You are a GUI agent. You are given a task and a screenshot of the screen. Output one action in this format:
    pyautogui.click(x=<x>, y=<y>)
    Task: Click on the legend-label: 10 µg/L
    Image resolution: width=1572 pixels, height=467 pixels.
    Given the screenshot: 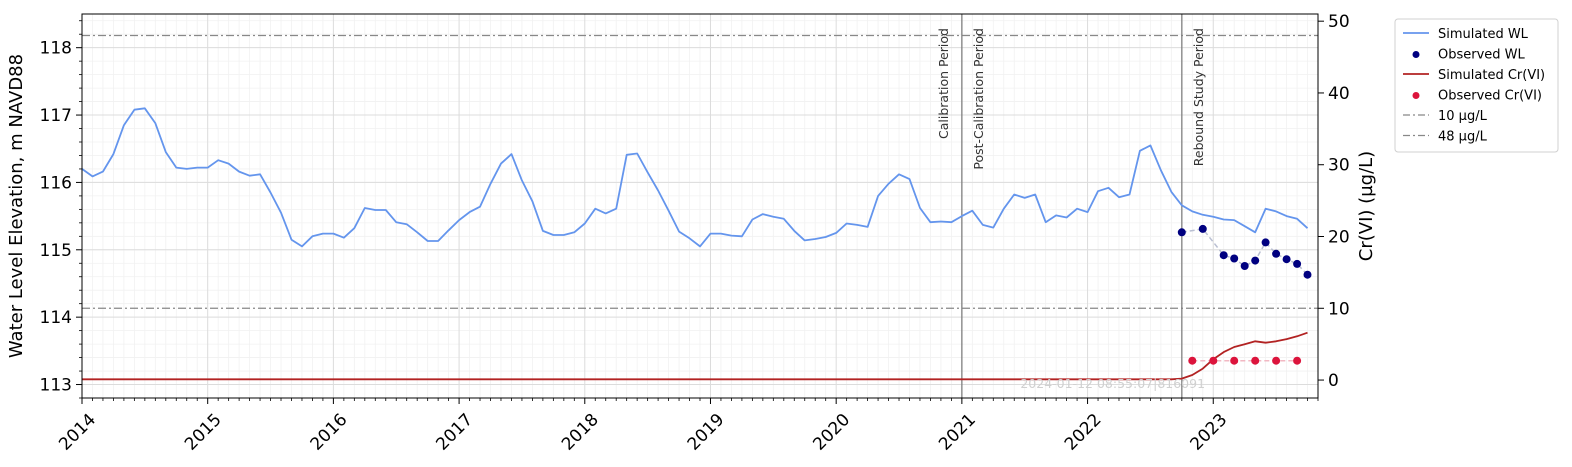 What is the action you would take?
    pyautogui.click(x=1463, y=116)
    